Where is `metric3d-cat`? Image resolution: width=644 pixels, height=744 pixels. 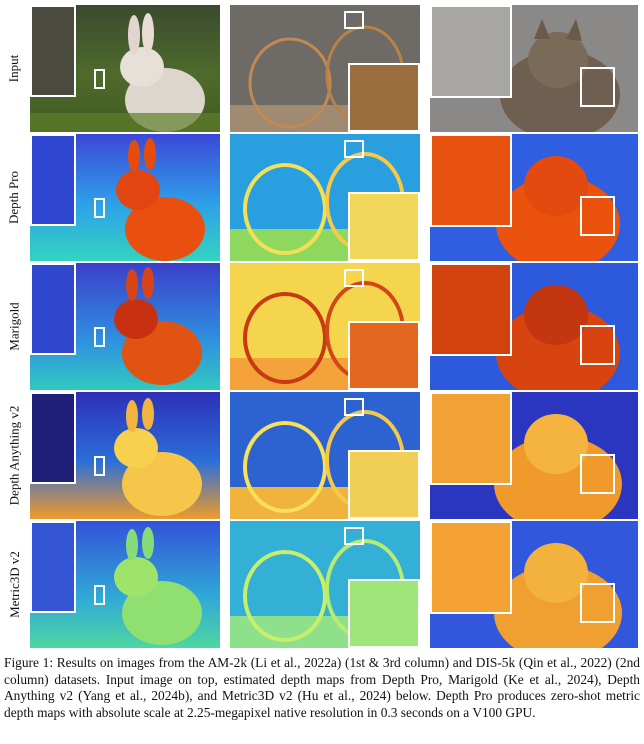
metric3d-cat is located at coordinates (534, 584).